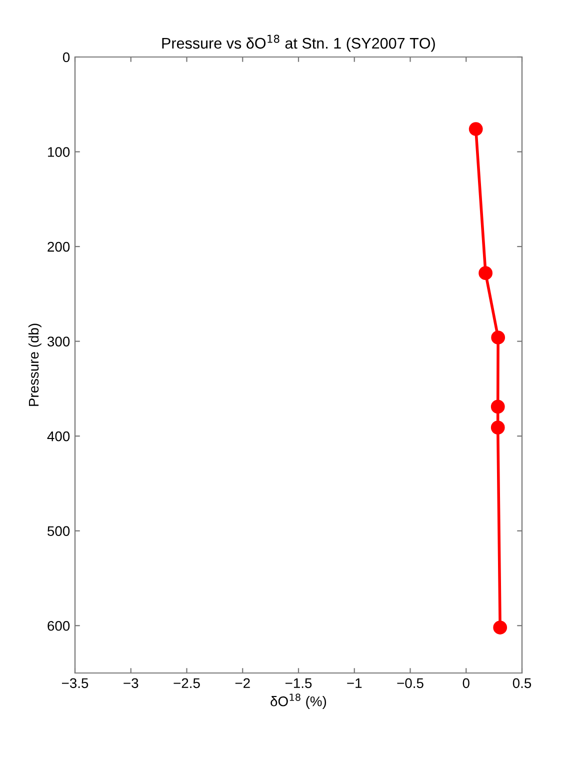 This screenshot has width=577, height=757. What do you see at coordinates (131, 683) in the screenshot?
I see `x-tick-label: −3` at bounding box center [131, 683].